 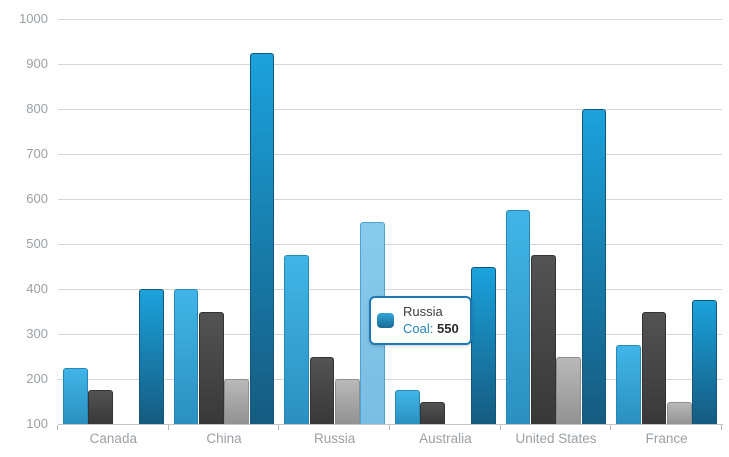 I want to click on bar-china-series2, so click(x=211, y=367).